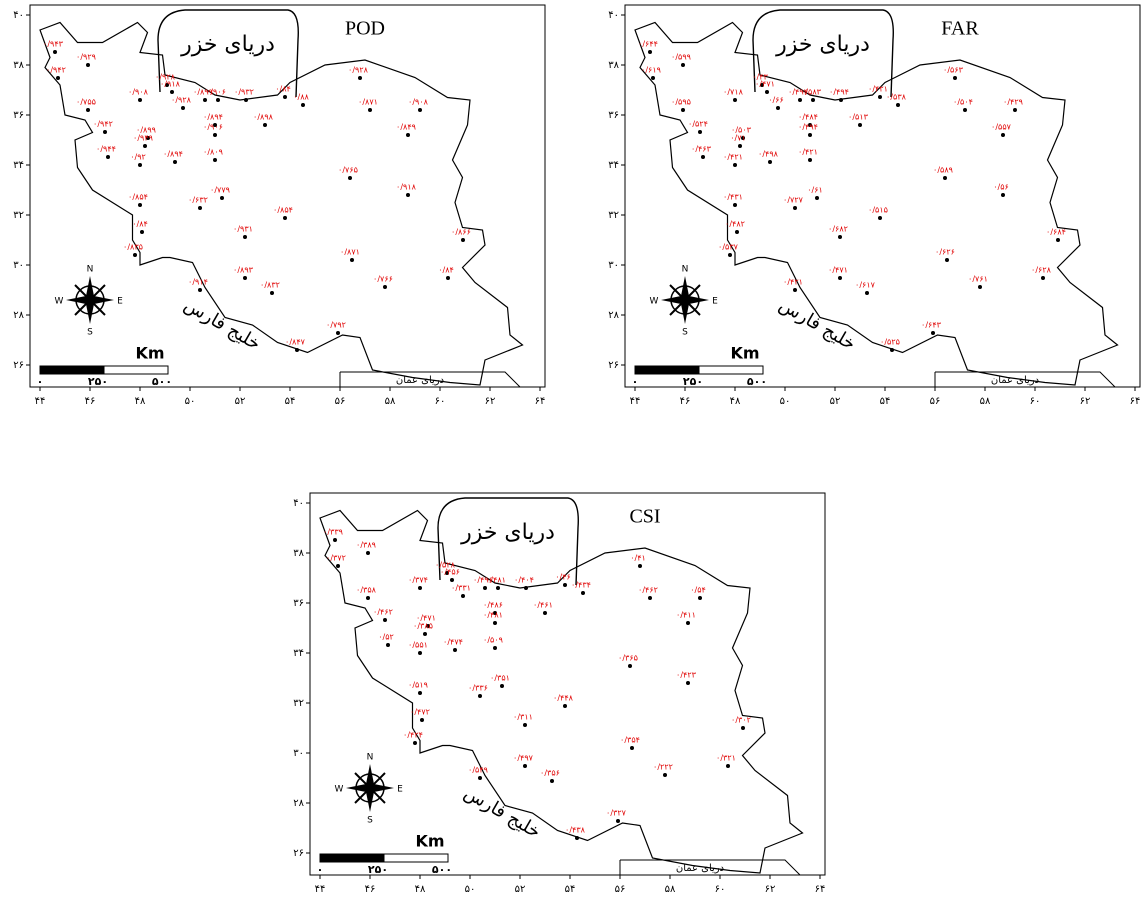 The image size is (1142, 915). I want to click on station-value: ۰/۳۸۹, so click(366, 545).